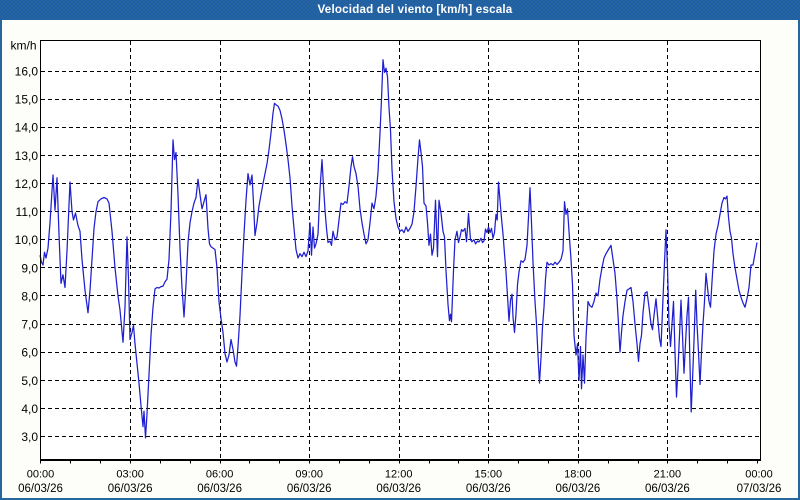  I want to click on svg-text: 15:00, so click(489, 475).